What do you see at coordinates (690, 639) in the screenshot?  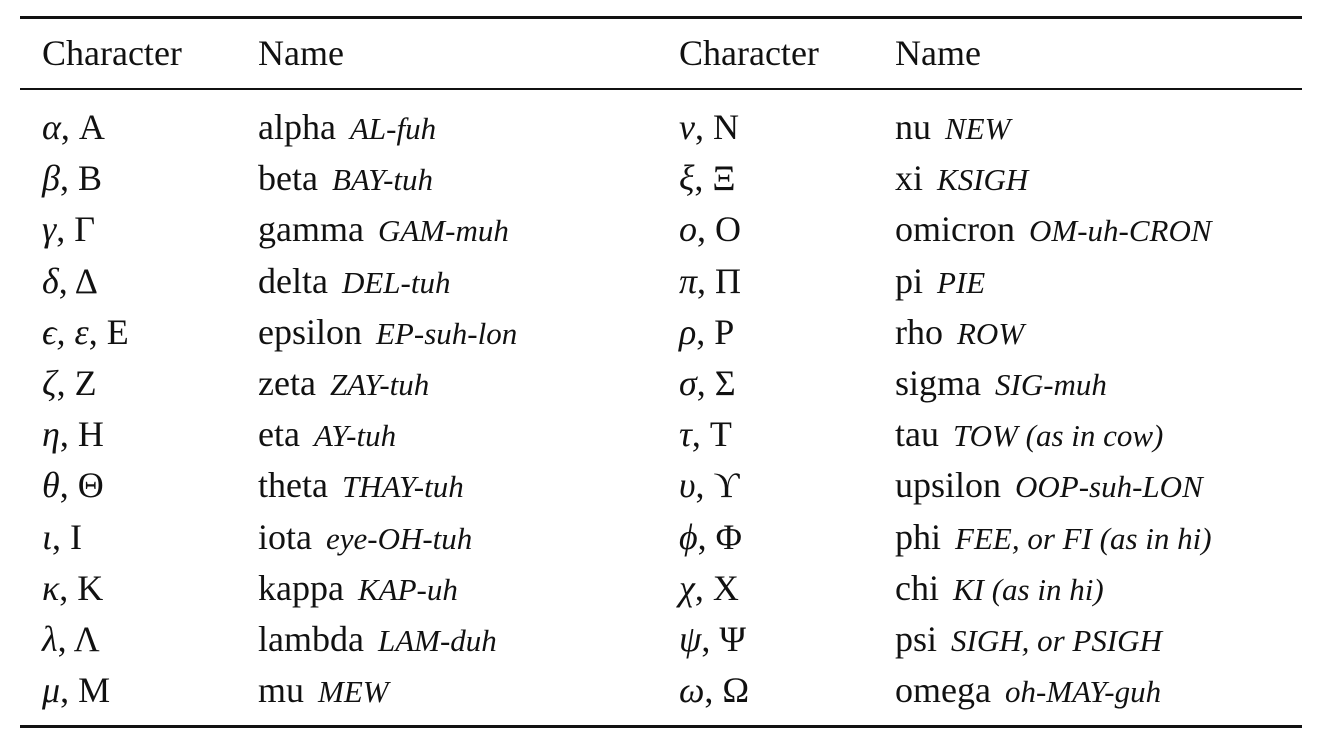 I see `lowercase-glyph: ψ` at bounding box center [690, 639].